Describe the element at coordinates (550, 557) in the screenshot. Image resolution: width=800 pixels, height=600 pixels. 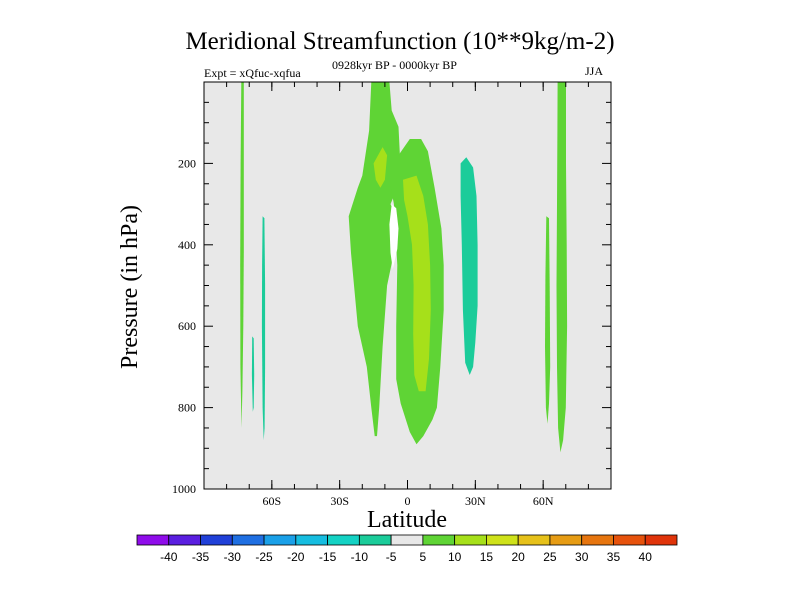
I see `colorbar-label: 25` at that location.